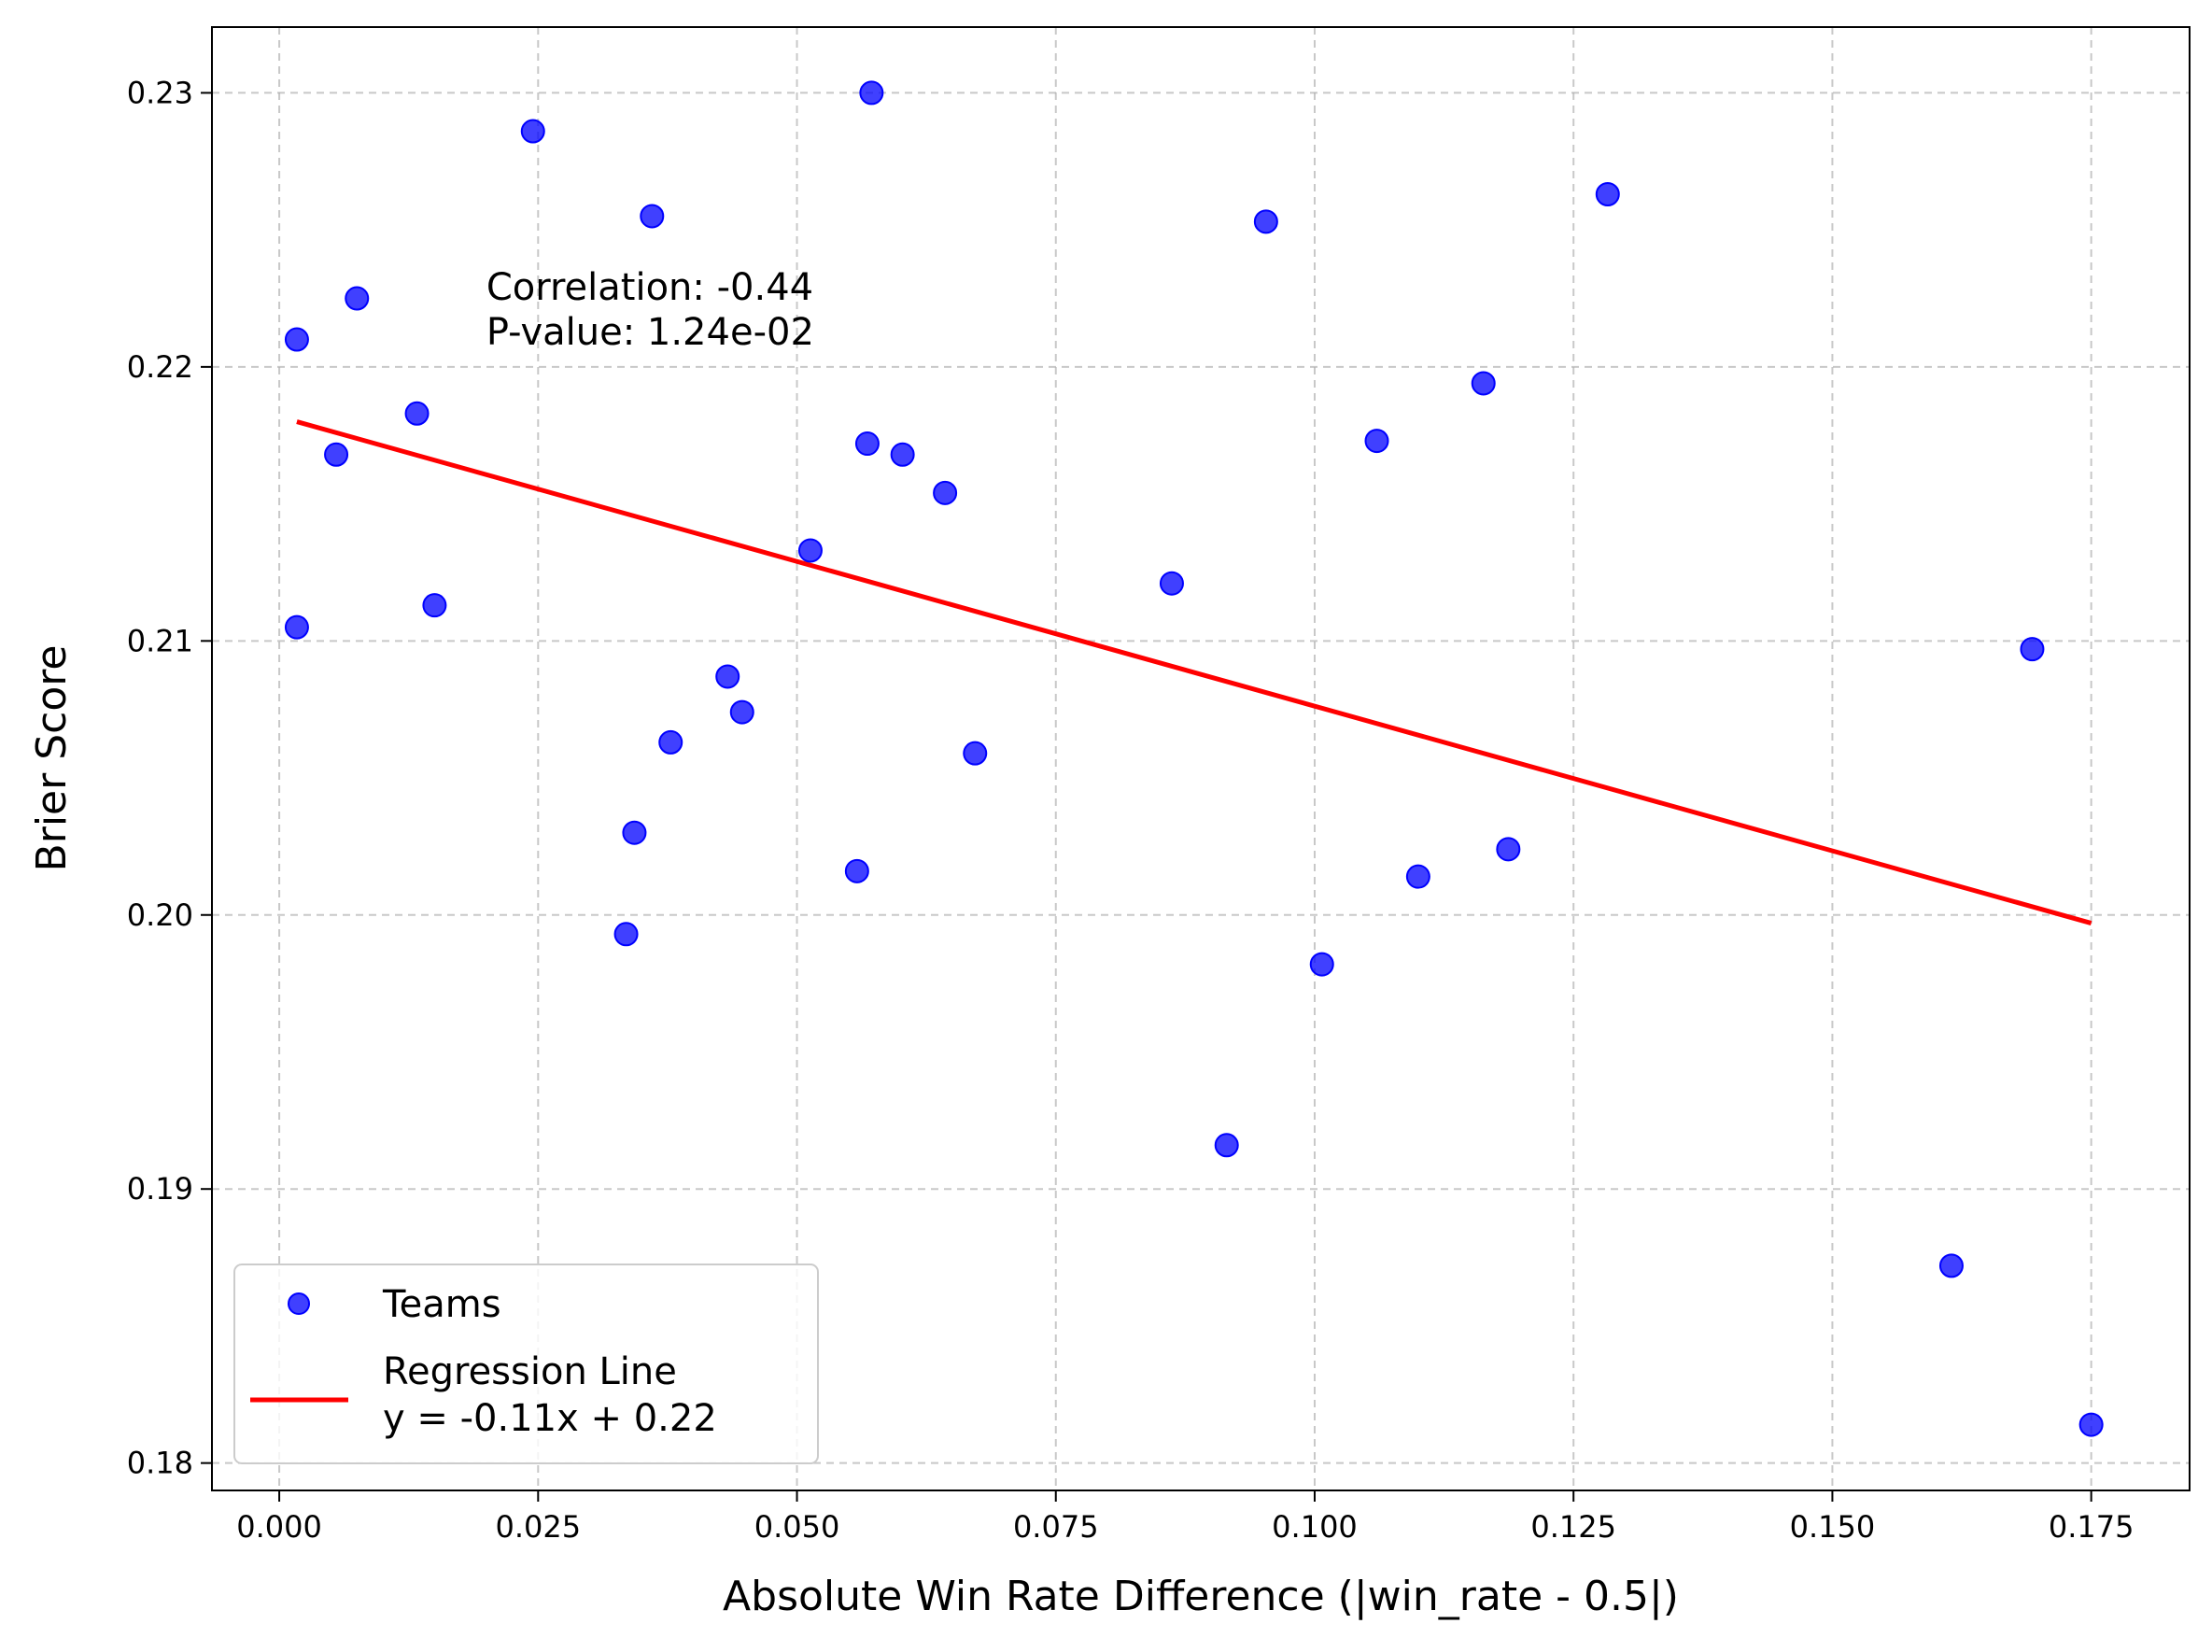 The image size is (2212, 1652). Describe the element at coordinates (160, 915) in the screenshot. I see `y-tick-label-2: 0.20` at that location.